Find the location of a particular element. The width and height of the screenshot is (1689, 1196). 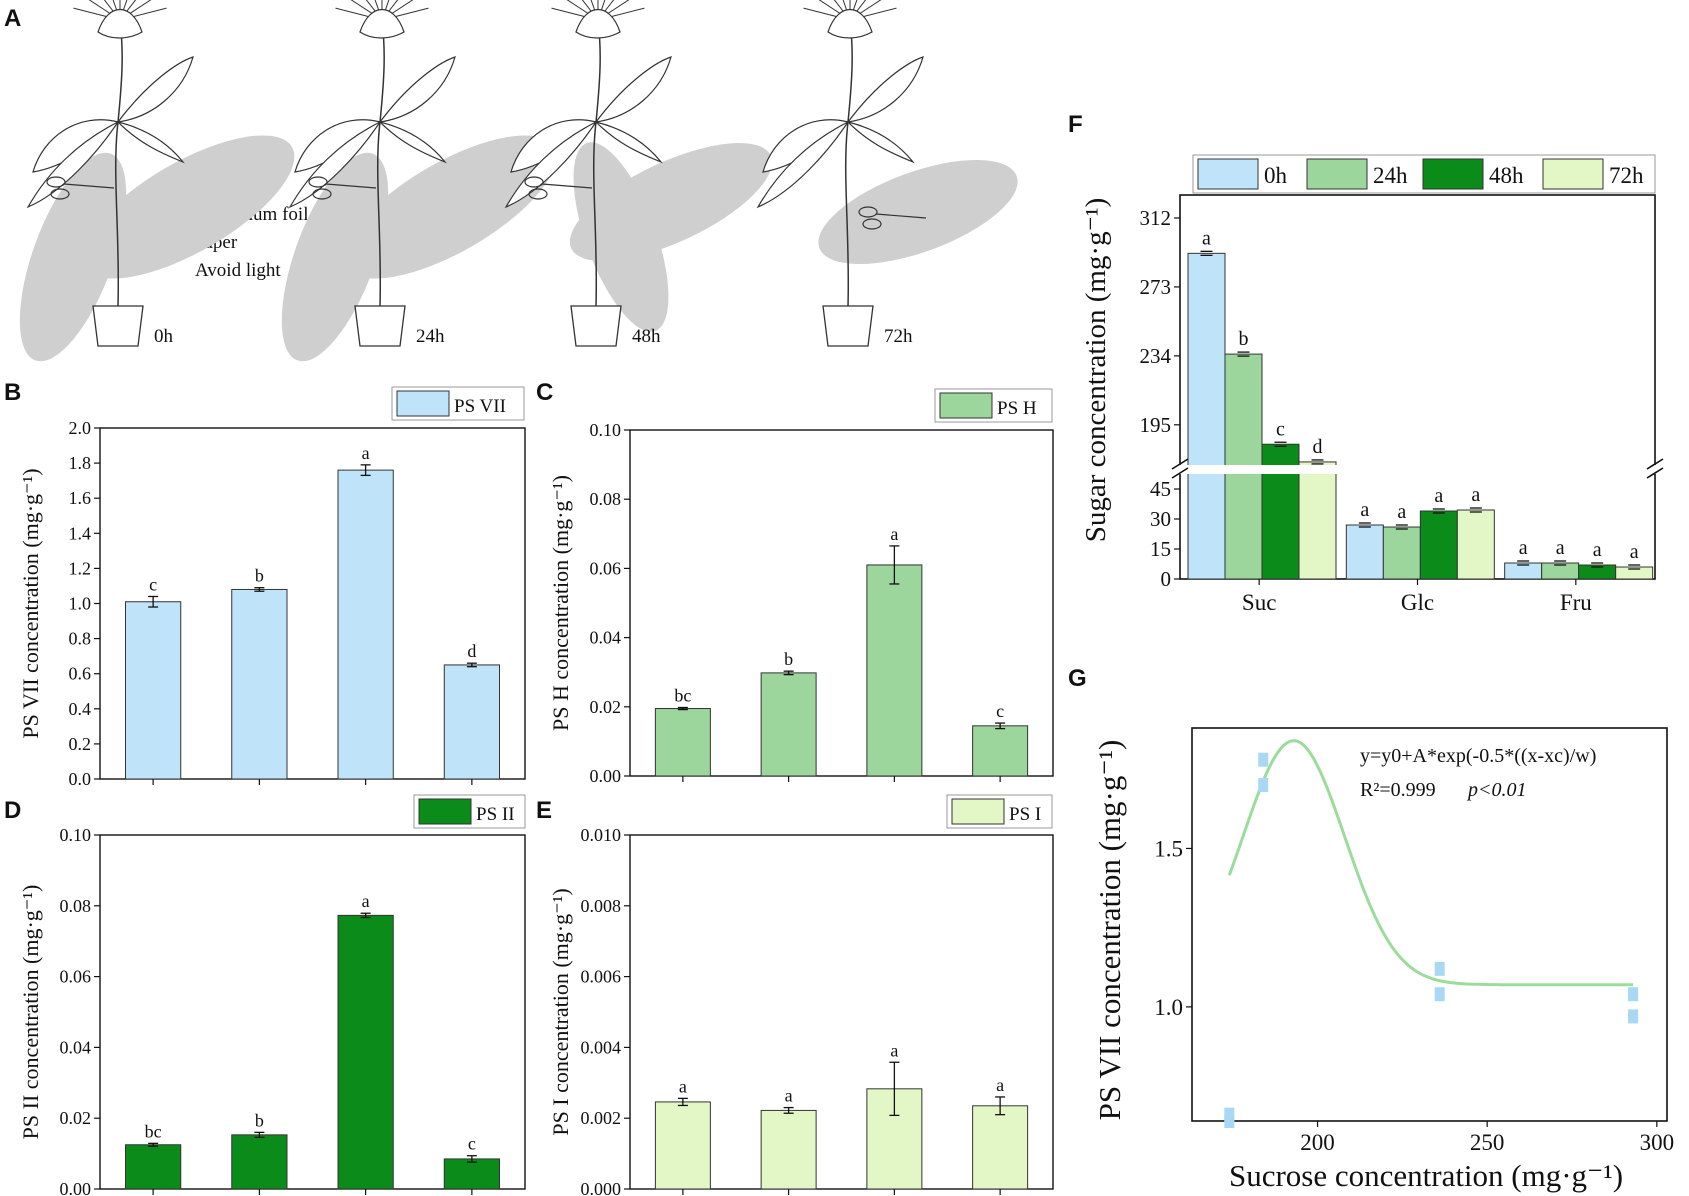

y-tick-label: 195 is located at coordinates (1156, 425).